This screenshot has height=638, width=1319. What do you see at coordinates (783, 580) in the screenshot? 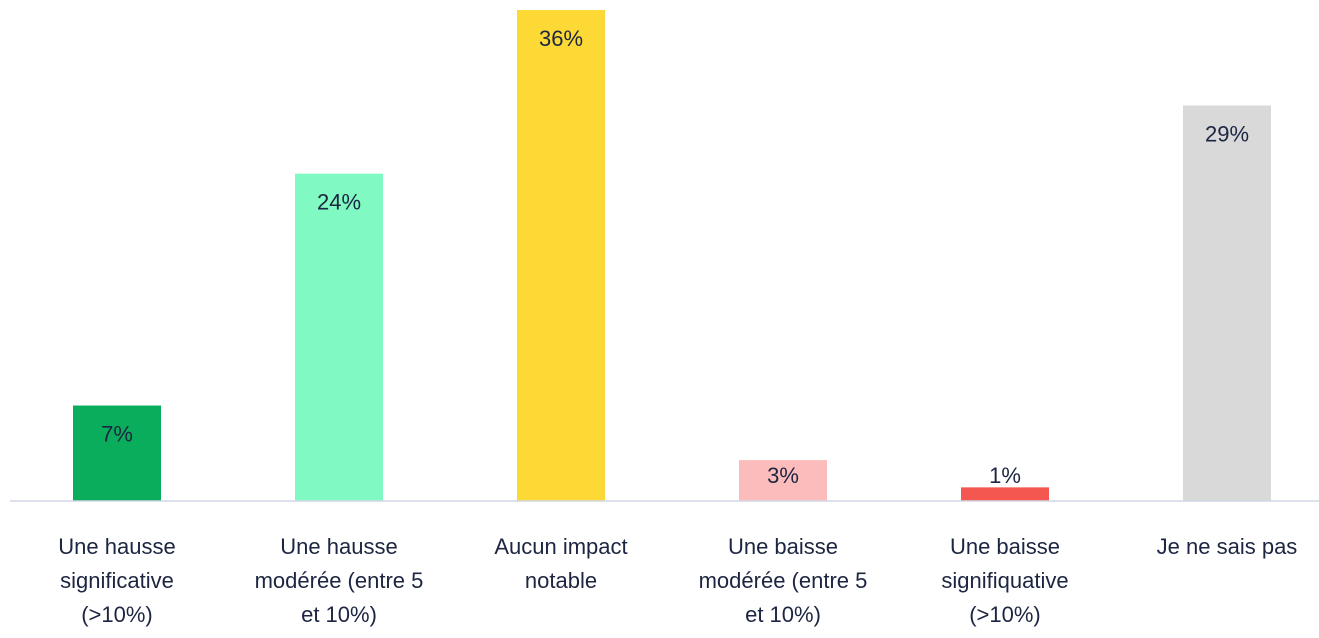
I see `x-tick-label: Une baisse modérée (entre 5 et 10%)` at bounding box center [783, 580].